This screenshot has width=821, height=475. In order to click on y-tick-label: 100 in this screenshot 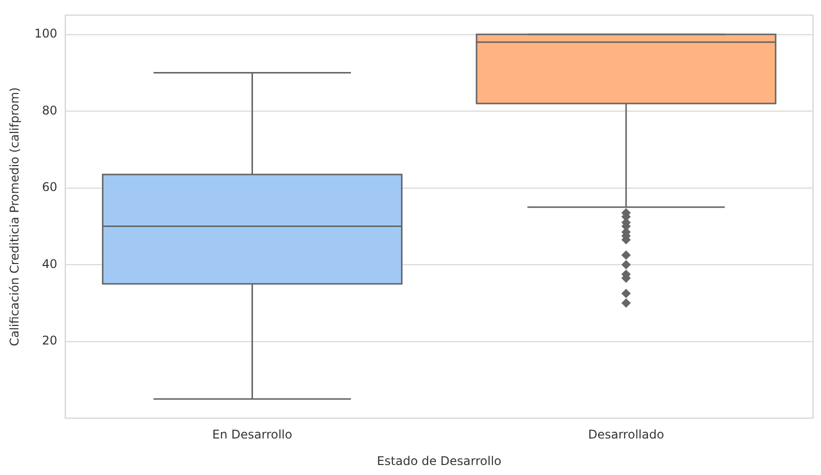, I will do `click(46, 33)`.